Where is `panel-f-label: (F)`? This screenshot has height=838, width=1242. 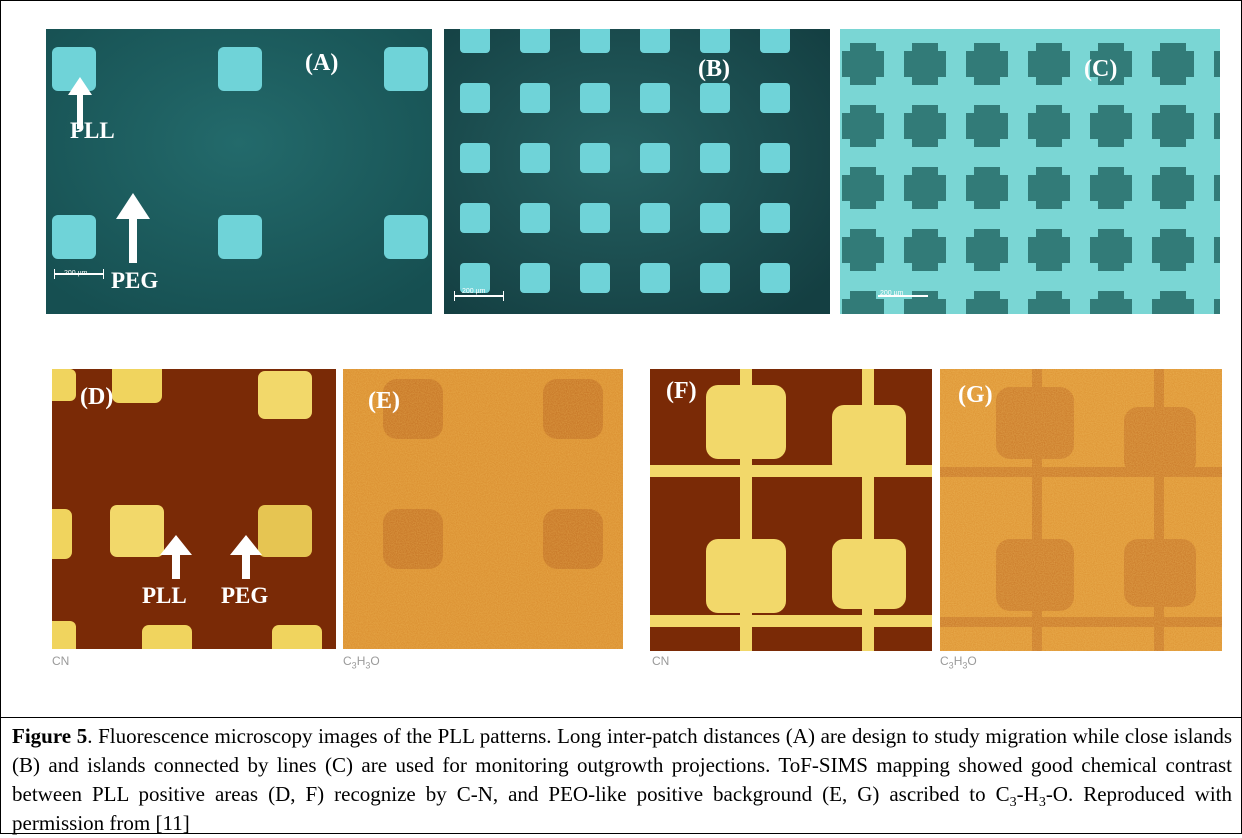 panel-f-label: (F) is located at coordinates (681, 391).